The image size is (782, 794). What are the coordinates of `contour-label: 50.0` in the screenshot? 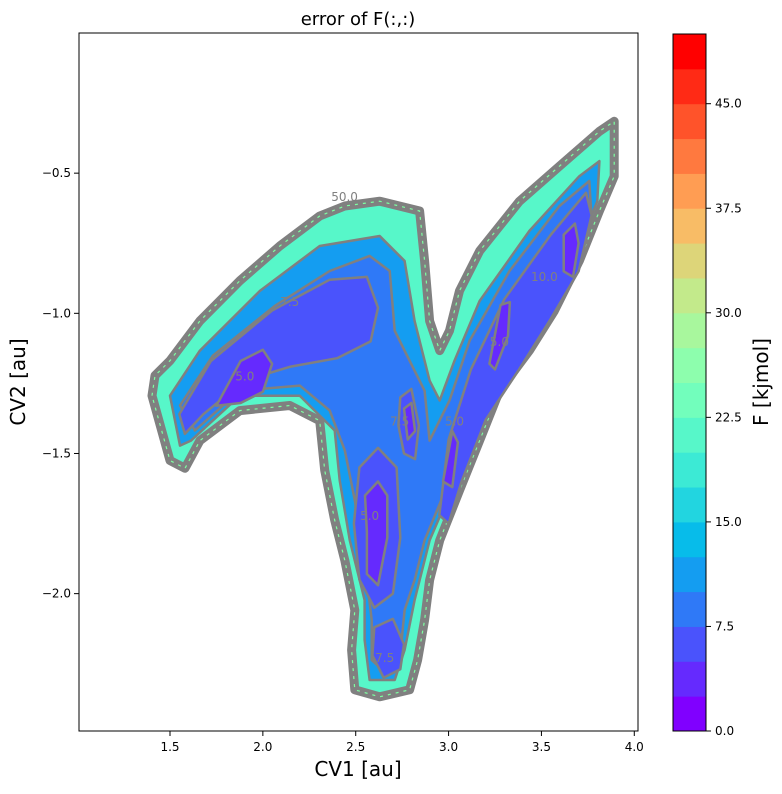 It's located at (344, 197).